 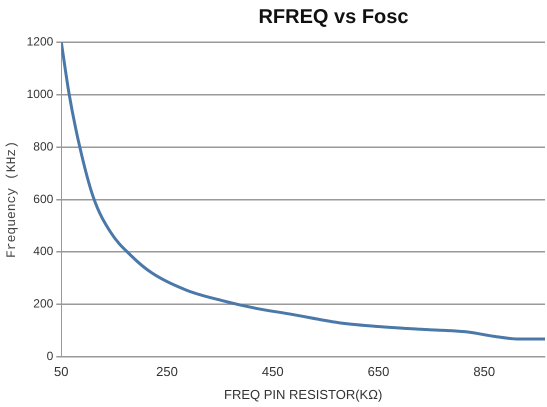 What do you see at coordinates (12, 199) in the screenshot?
I see `y-axis-title: Frequency (KHz)` at bounding box center [12, 199].